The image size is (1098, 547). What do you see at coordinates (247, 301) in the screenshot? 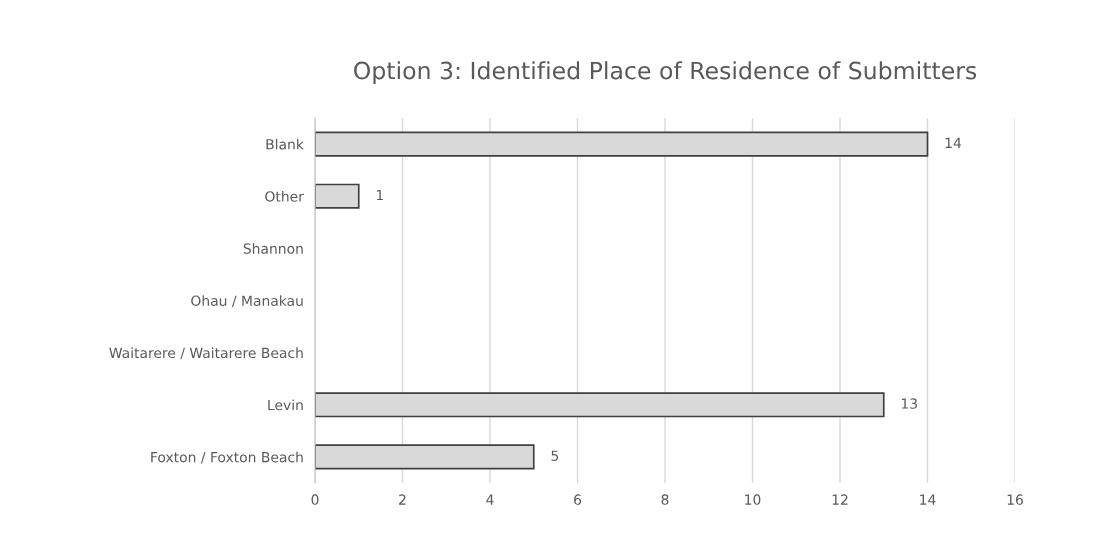
I see `y-tick-label: Ohau / Manakau` at bounding box center [247, 301].